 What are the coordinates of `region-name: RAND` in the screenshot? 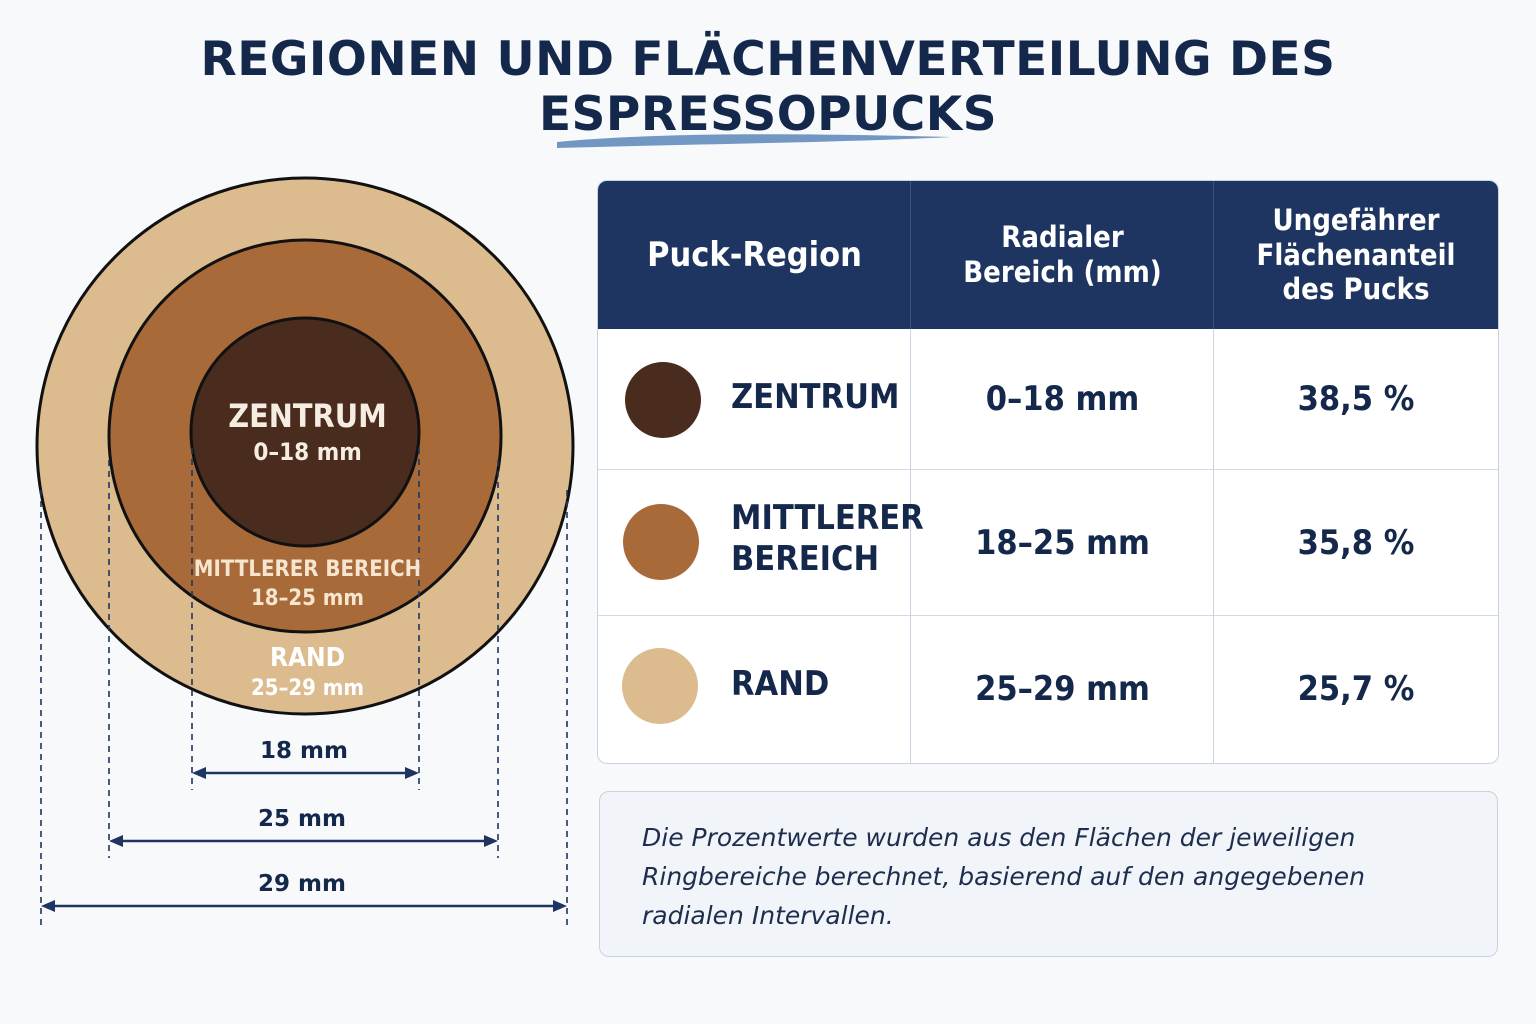 It's located at (780, 684).